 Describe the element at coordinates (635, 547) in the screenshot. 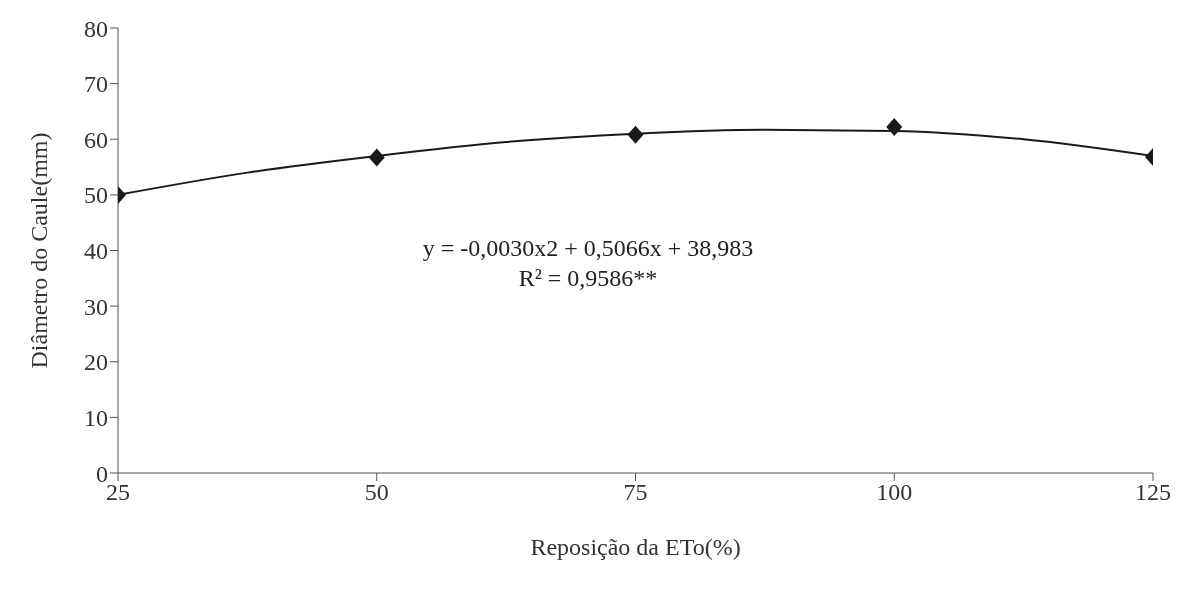

I see `x-axis-title: Reposição da ETo(%)` at that location.